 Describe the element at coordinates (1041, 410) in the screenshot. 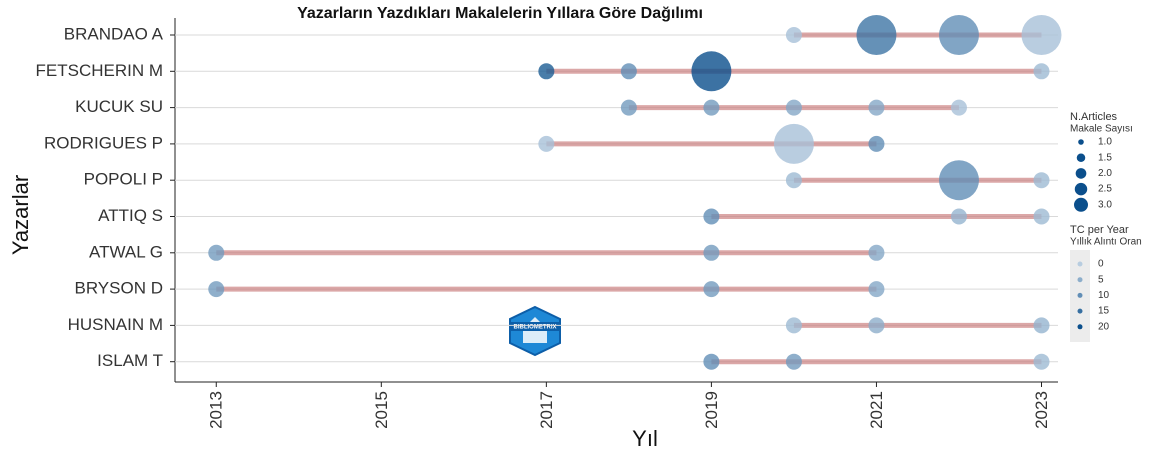

I see `x-tick-label: 2023` at that location.